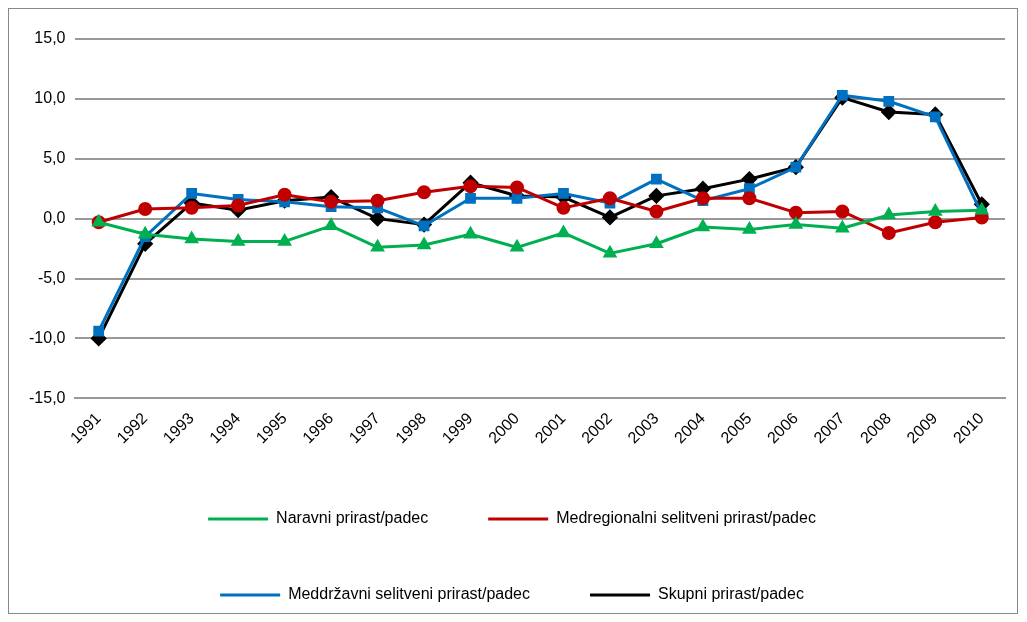 The image size is (1027, 622). Describe the element at coordinates (51, 277) in the screenshot. I see `y-tick-label: -5,0` at that location.